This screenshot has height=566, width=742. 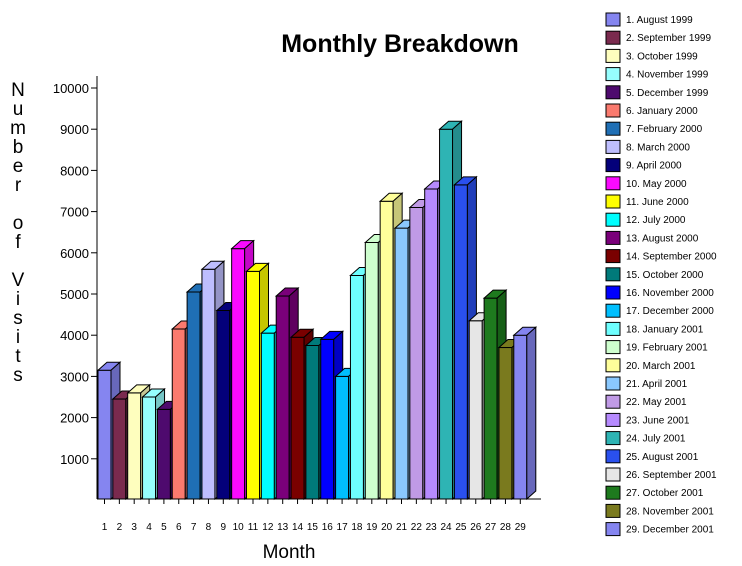 I want to click on x-tick-label: 24, so click(x=446, y=527).